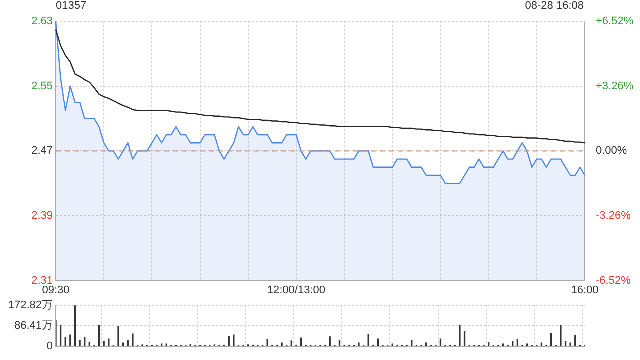  Describe the element at coordinates (71, 6) in the screenshot. I see `chart-title: 01357` at that location.